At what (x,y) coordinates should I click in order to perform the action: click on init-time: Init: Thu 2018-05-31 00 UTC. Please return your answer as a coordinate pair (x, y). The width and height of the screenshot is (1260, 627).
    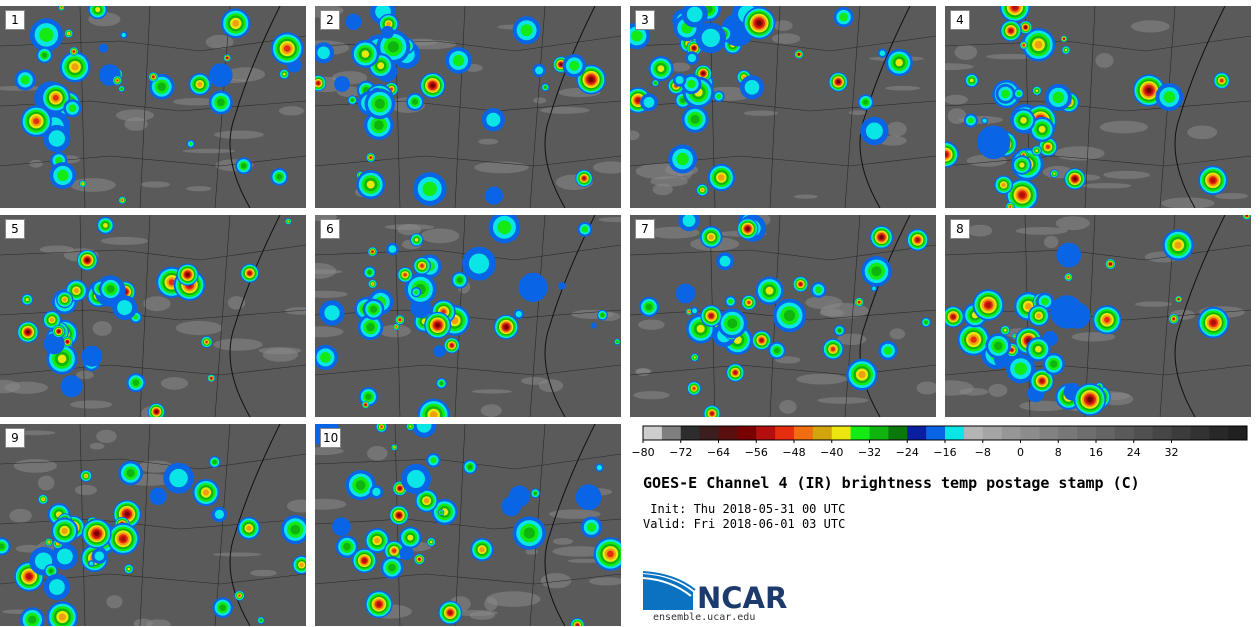
    Looking at the image, I should click on (744, 509).